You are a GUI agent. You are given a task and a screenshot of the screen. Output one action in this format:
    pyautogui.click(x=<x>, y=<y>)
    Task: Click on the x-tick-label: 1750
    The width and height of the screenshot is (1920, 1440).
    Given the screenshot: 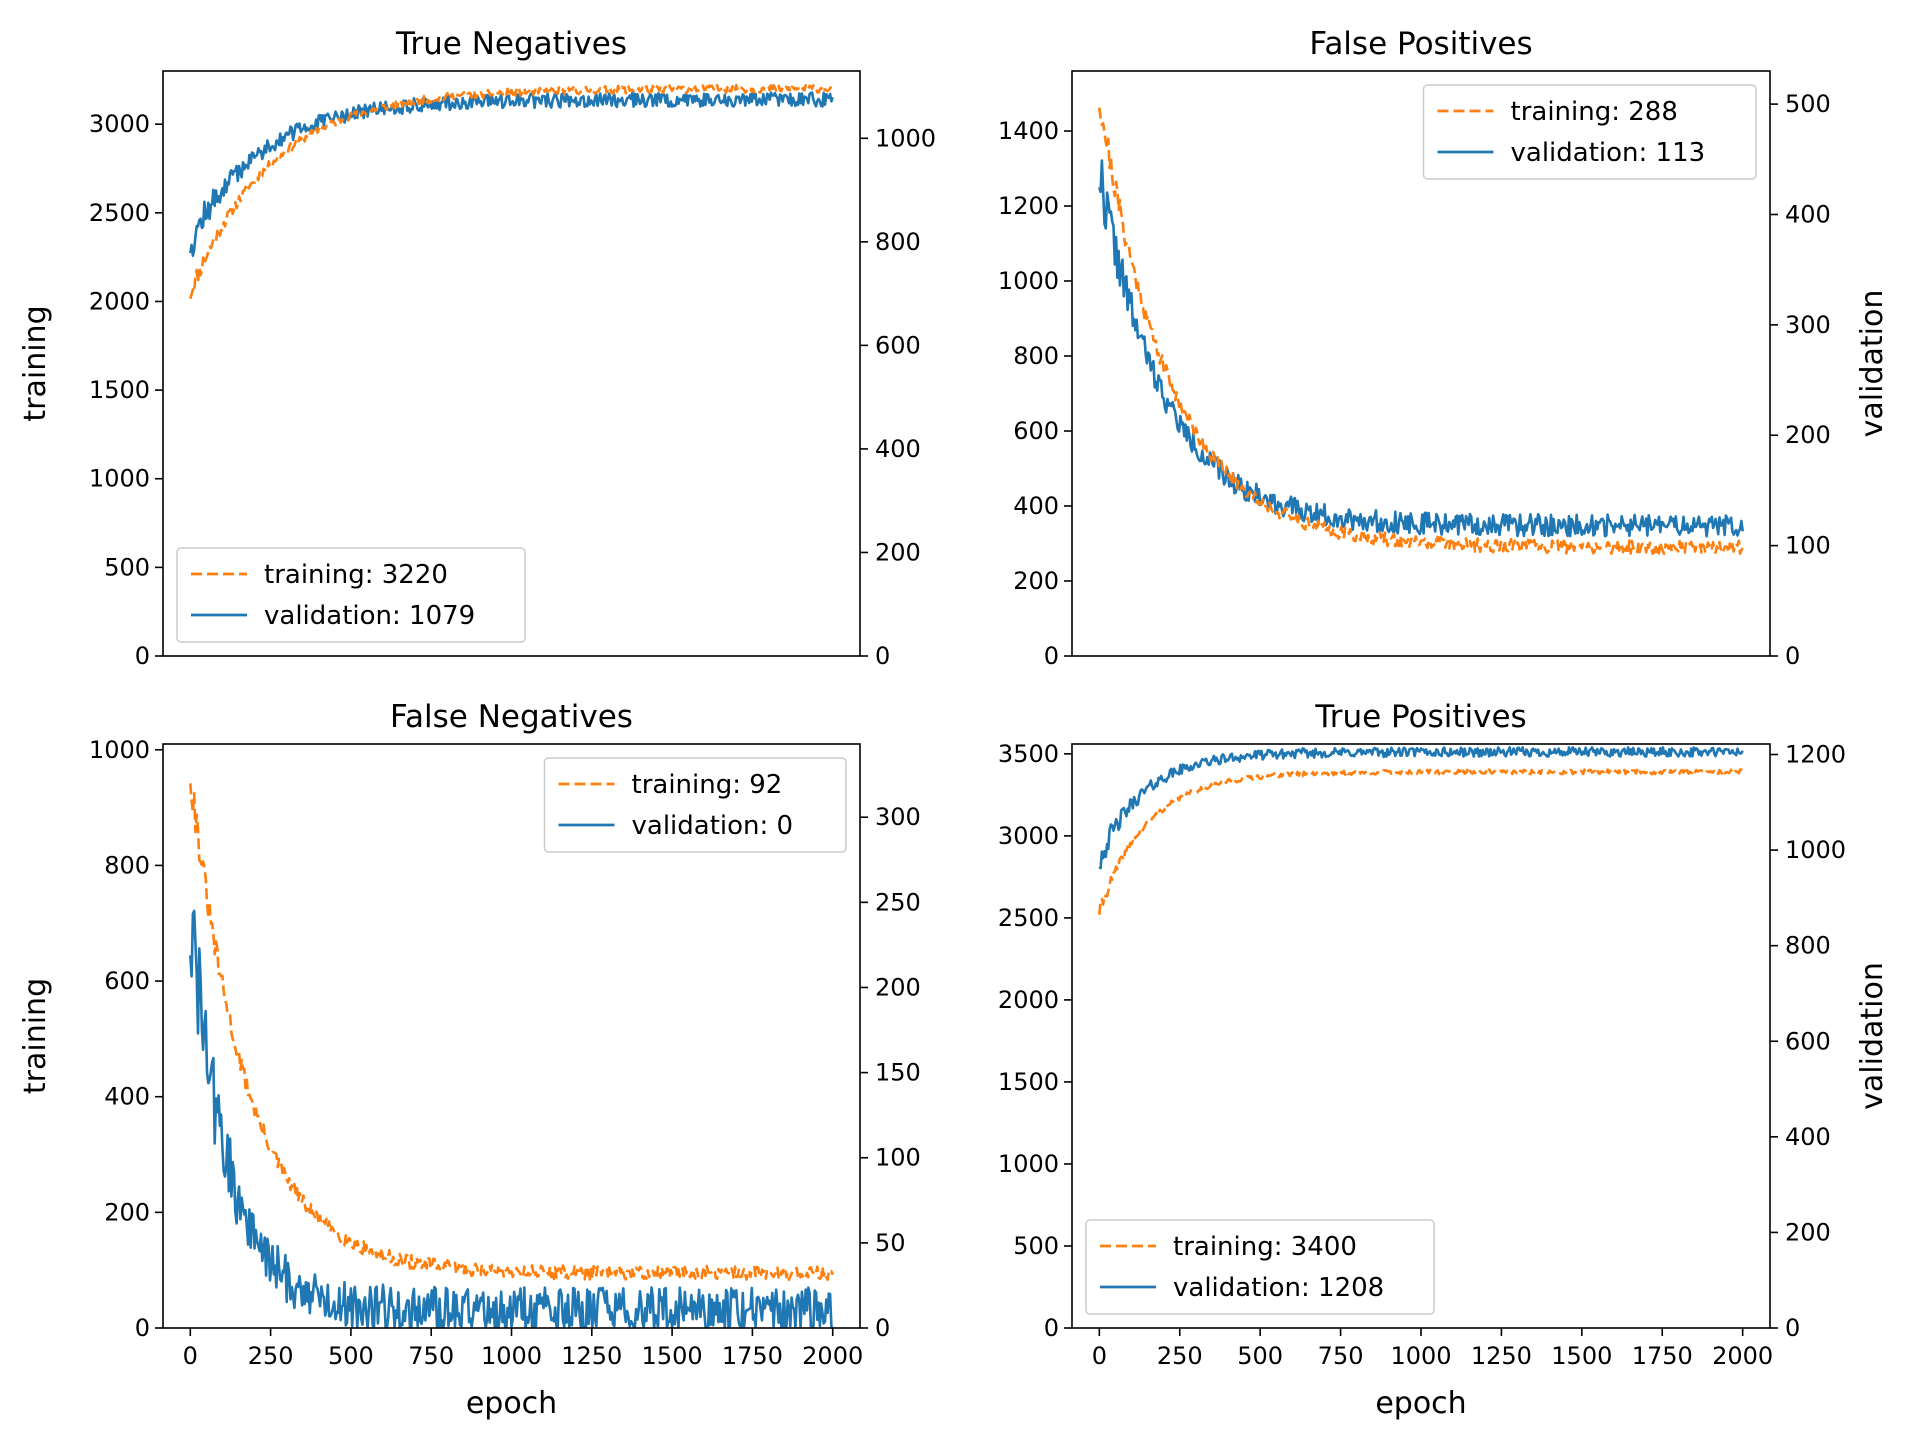 What is the action you would take?
    pyautogui.click(x=1662, y=1356)
    